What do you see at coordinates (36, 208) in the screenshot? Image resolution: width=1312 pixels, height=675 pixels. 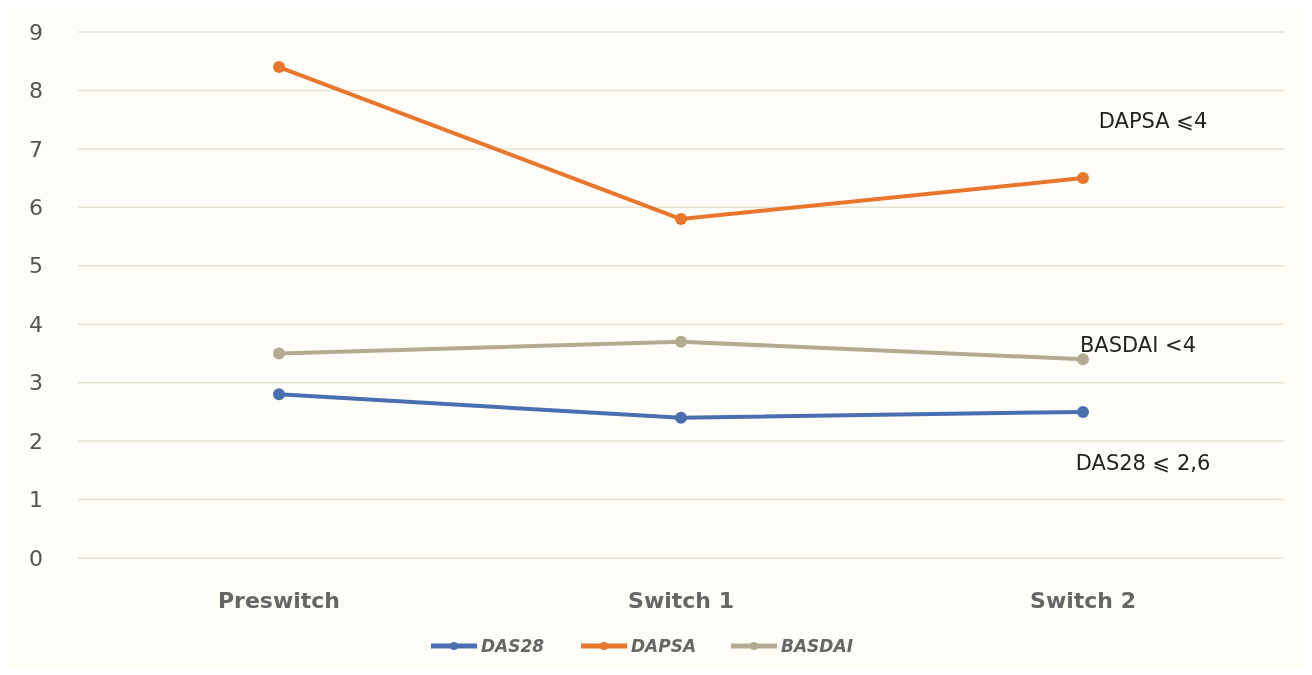 I see `y-tick-label: 6` at bounding box center [36, 208].